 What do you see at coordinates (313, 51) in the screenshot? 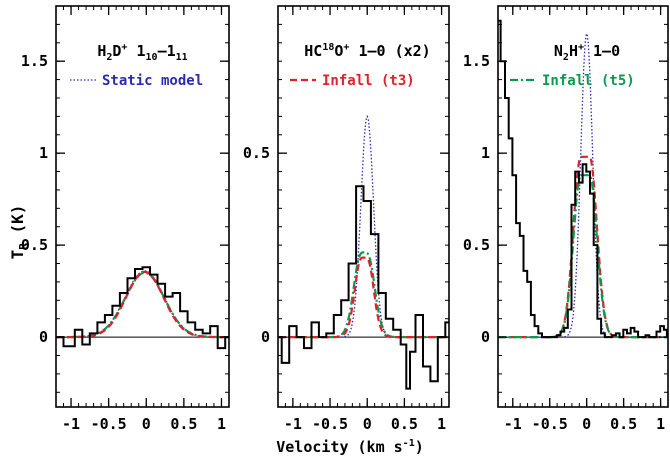
I see `transition-label-part: HC` at bounding box center [313, 51].